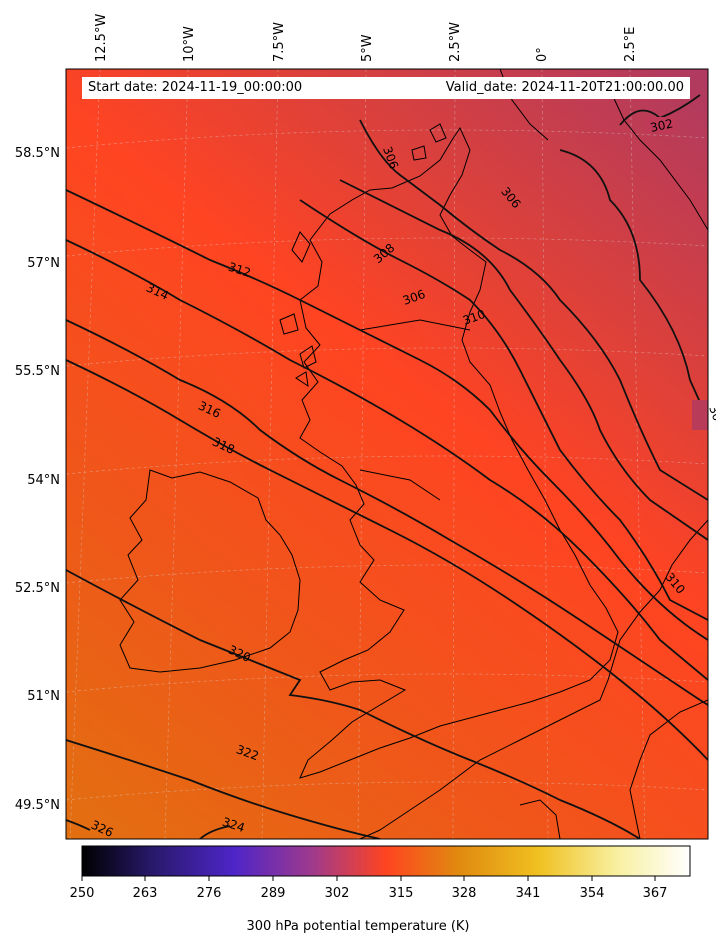 This screenshot has width=716, height=949. Describe the element at coordinates (455, 42) in the screenshot. I see `lon-label: 2.5°W` at that location.